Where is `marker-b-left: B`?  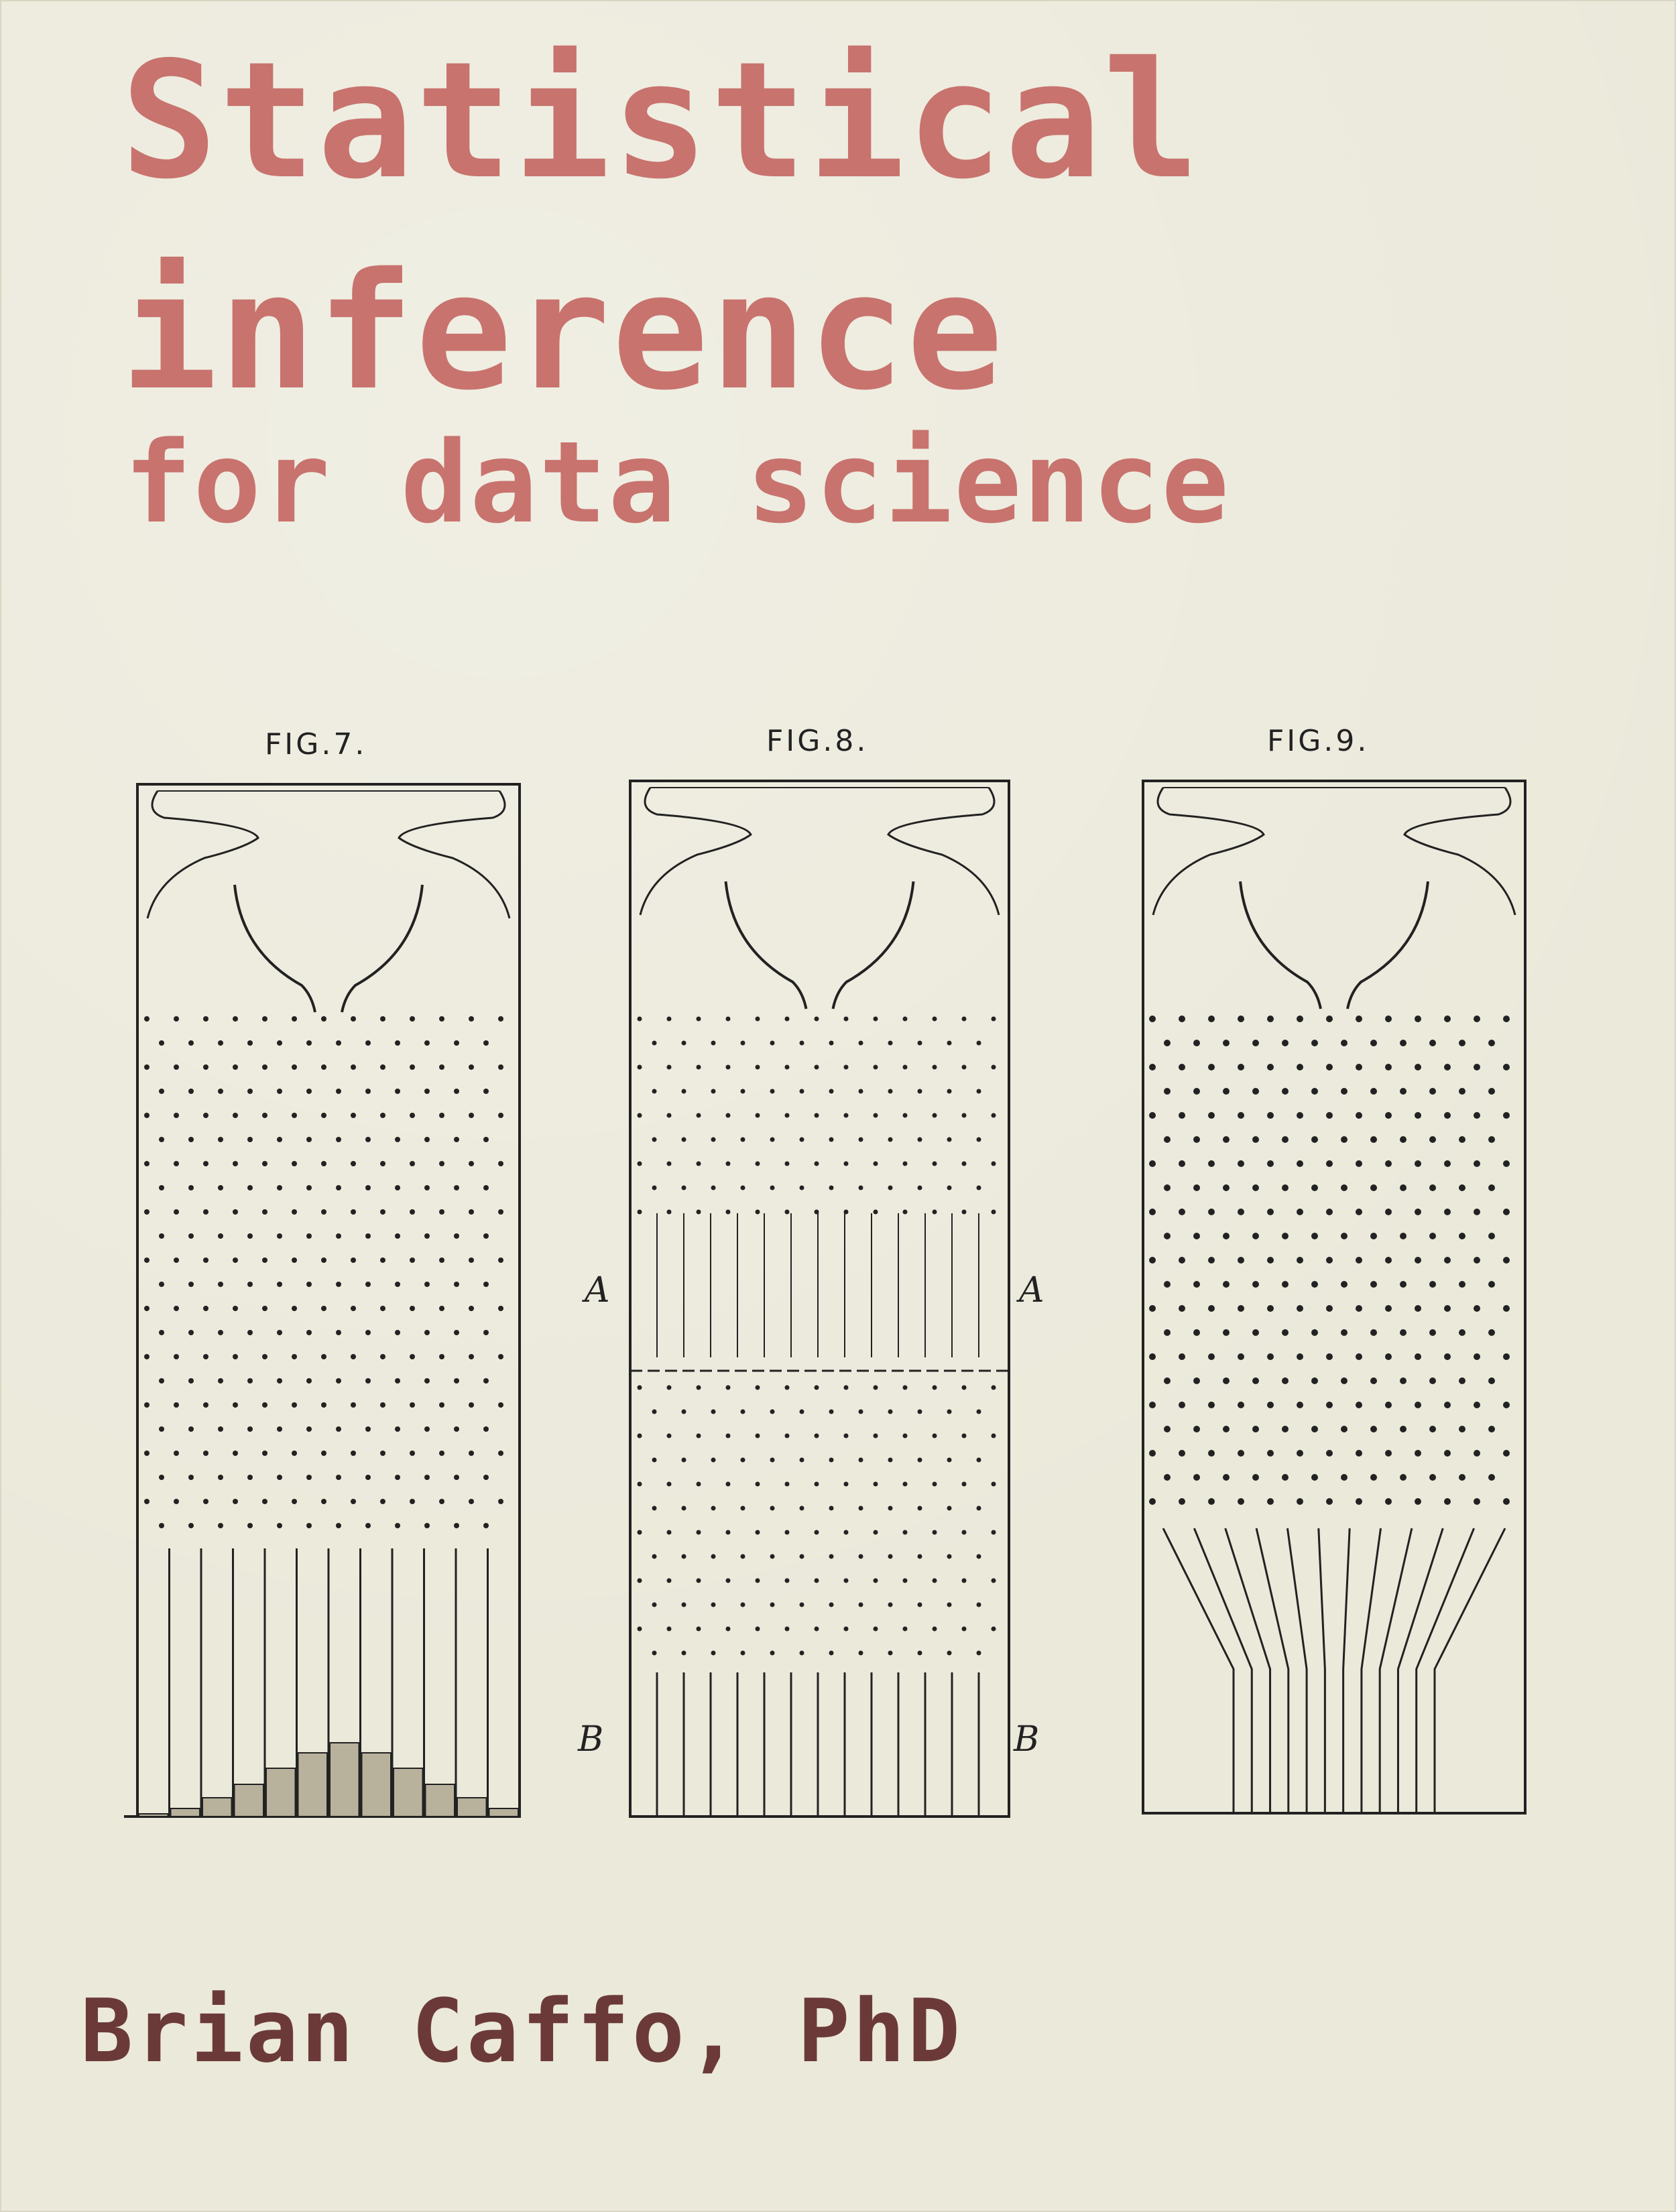 marker-b-left: B is located at coordinates (591, 1739).